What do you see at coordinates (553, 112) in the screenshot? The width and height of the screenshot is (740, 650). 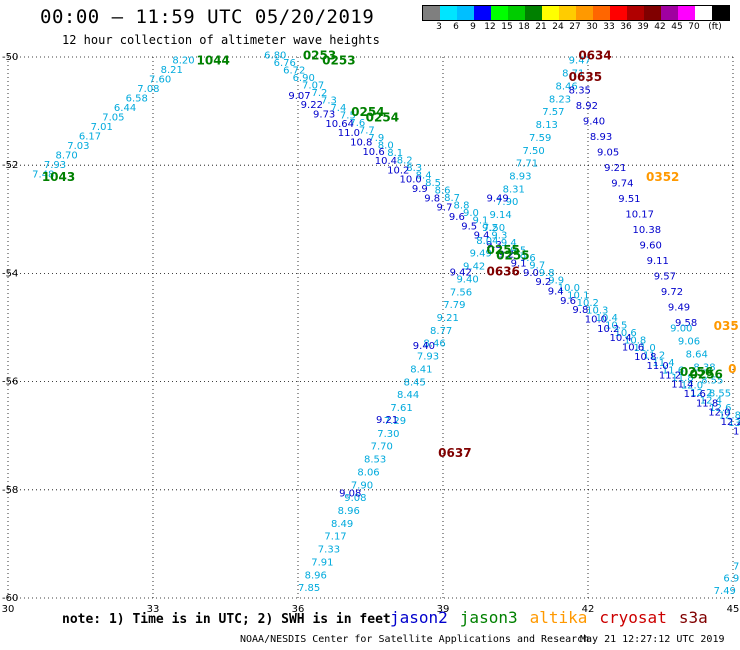 I see `swh-value-label: 7.57` at bounding box center [553, 112].